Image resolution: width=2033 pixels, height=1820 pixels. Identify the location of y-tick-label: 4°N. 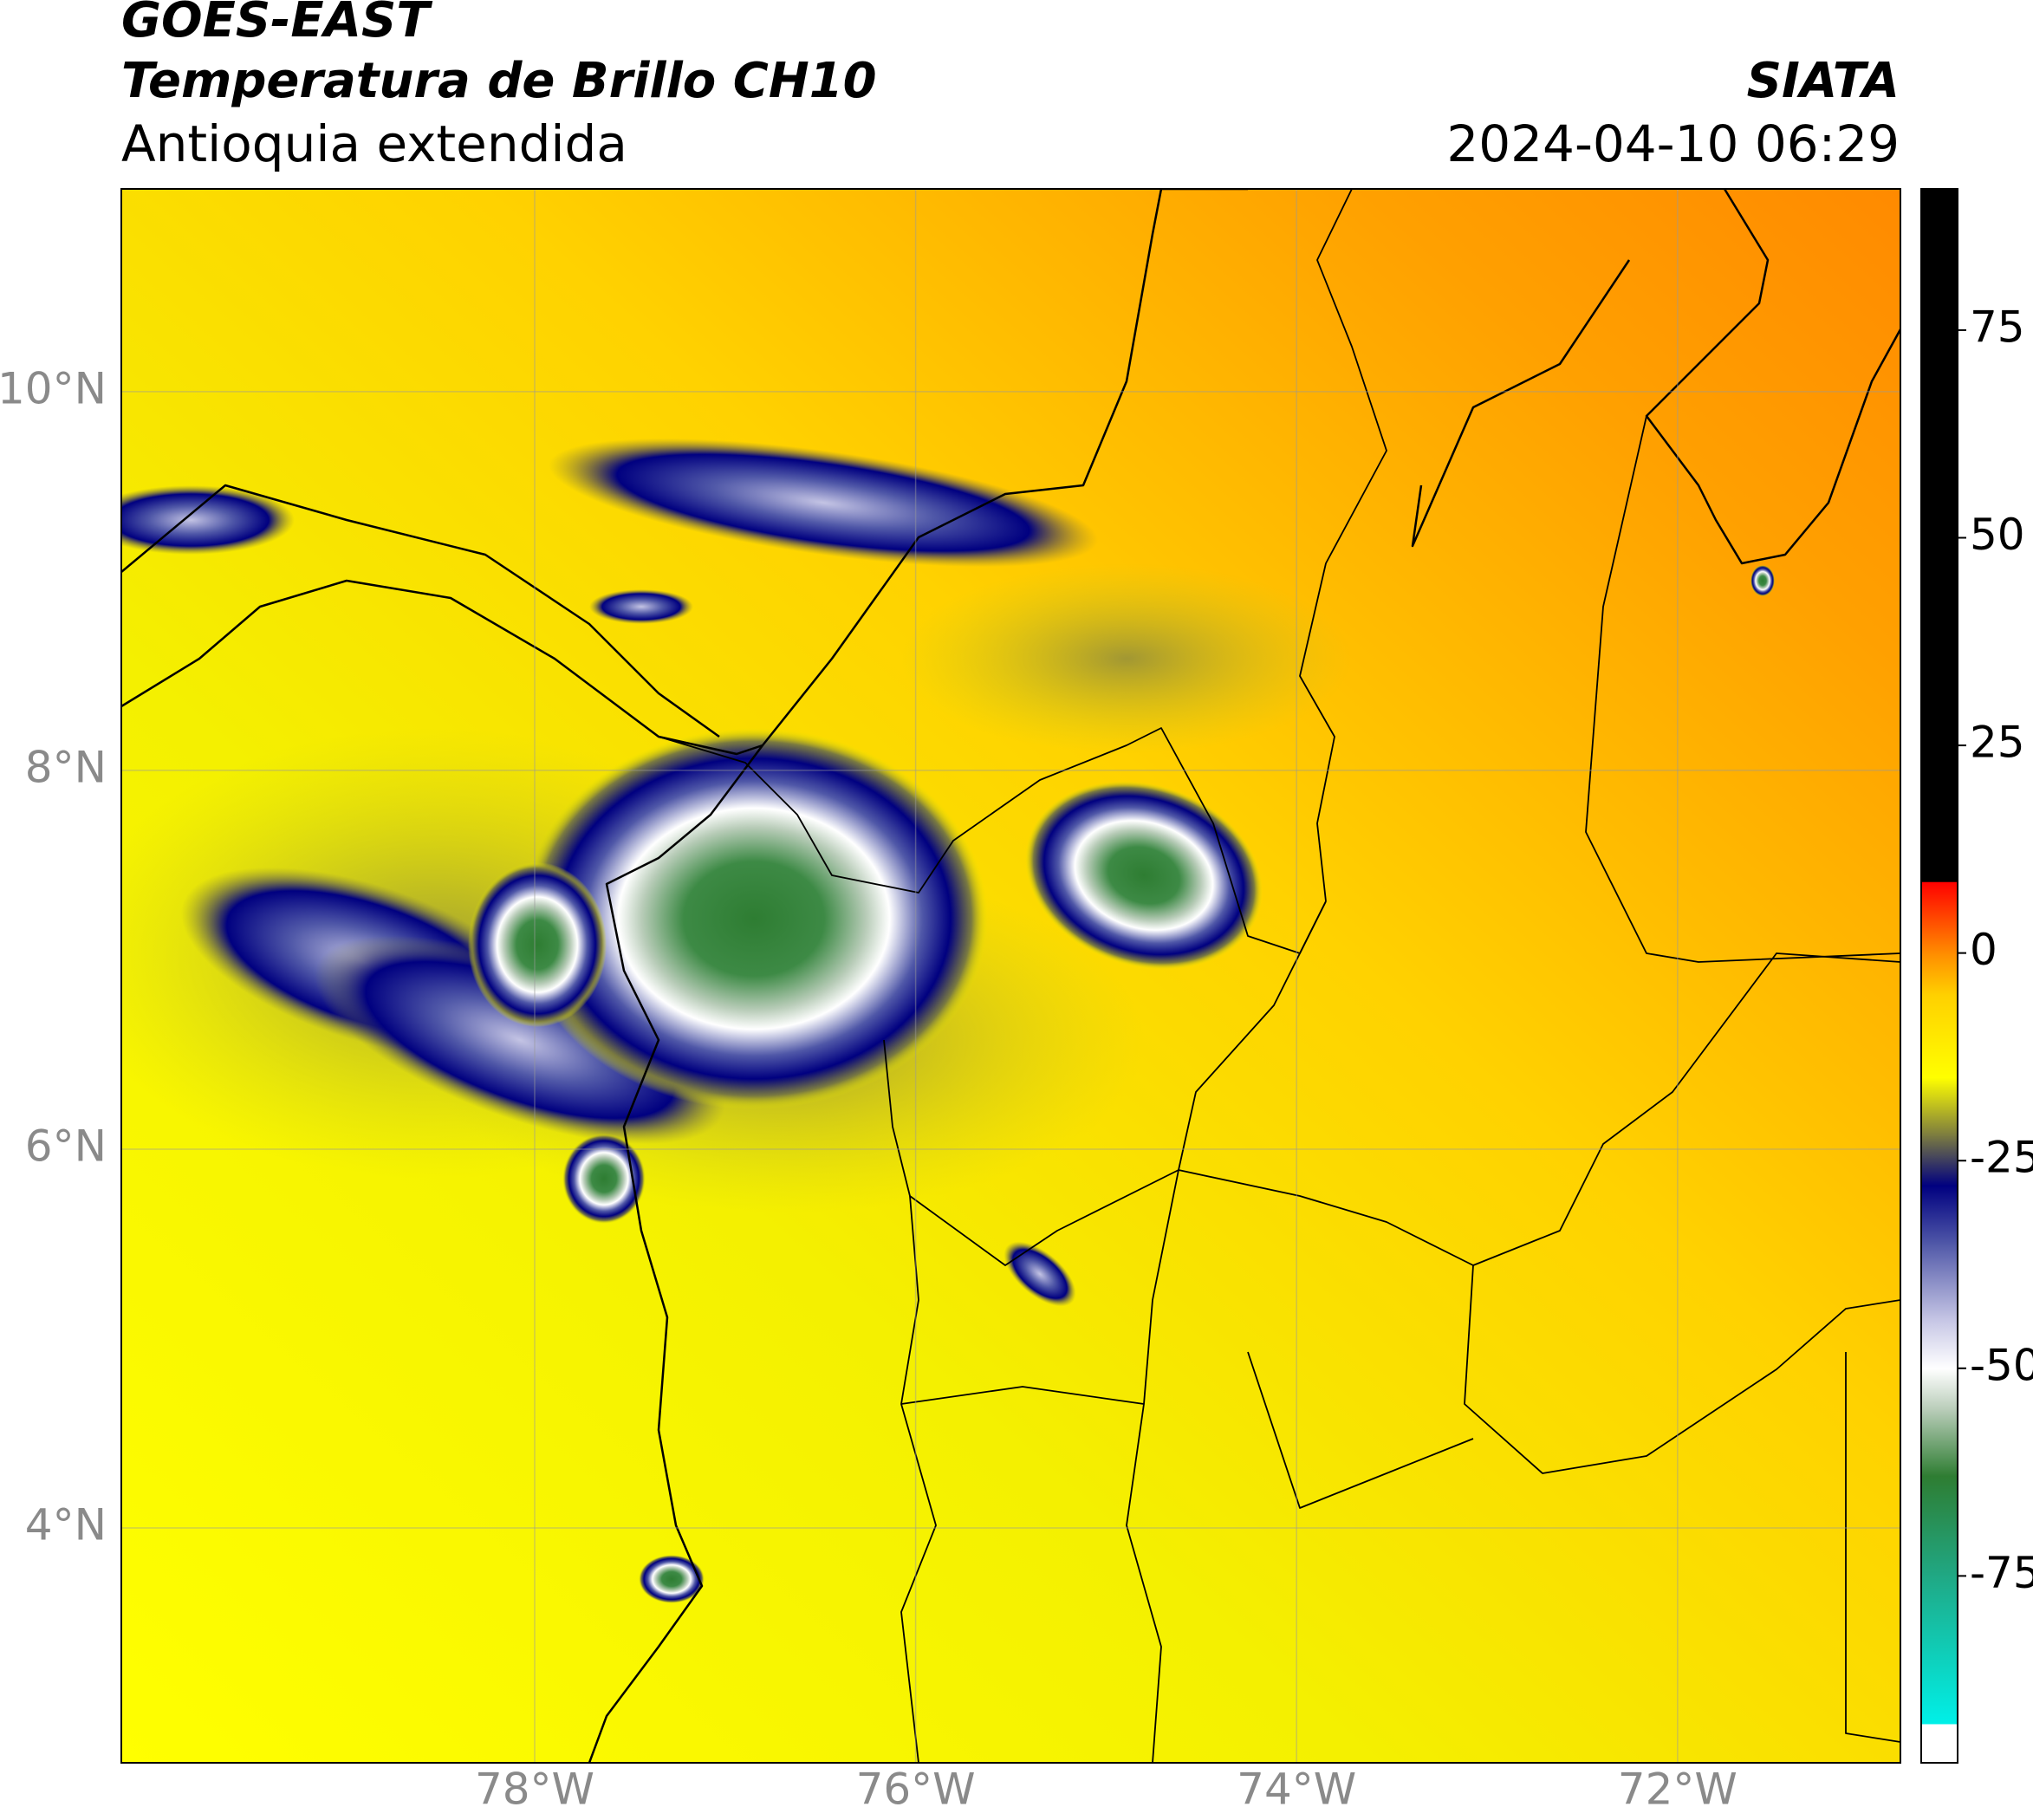
(66, 1525).